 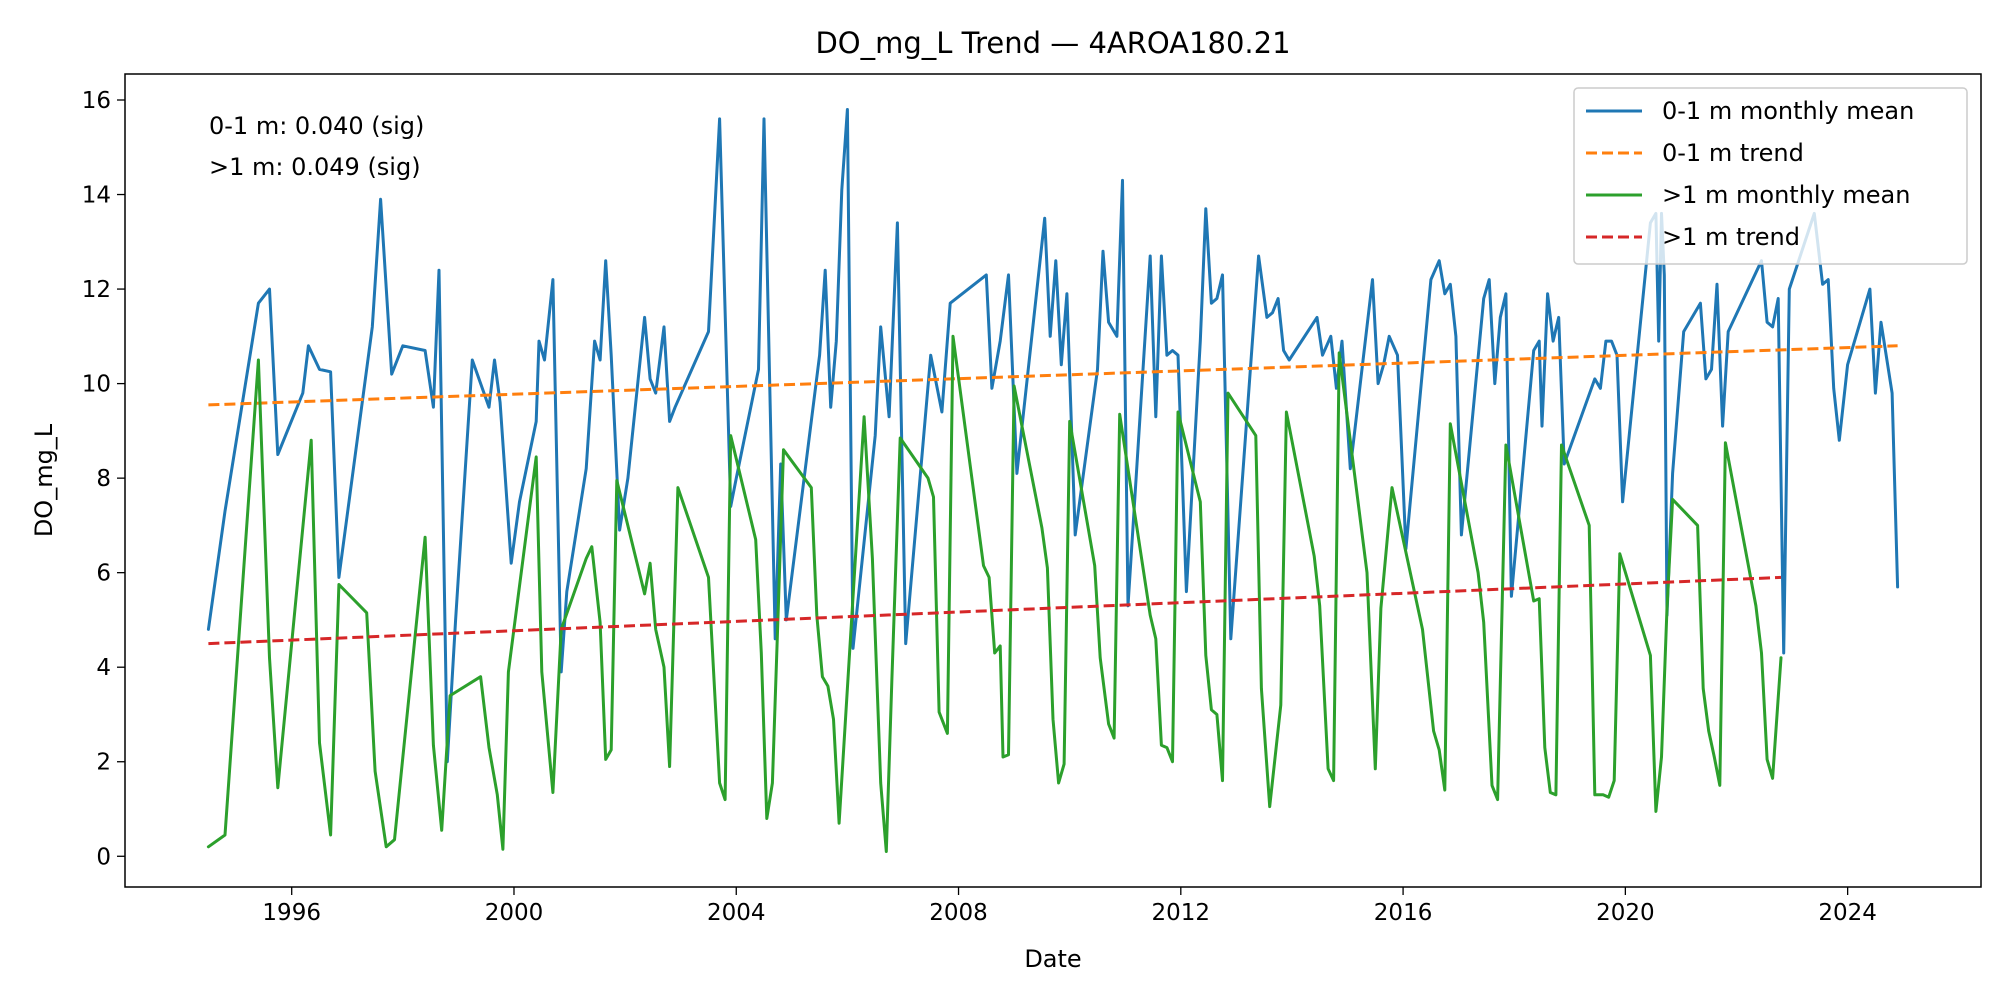 What do you see at coordinates (1731, 237) in the screenshot?
I see `legend-label-3: >1 m trend` at bounding box center [1731, 237].